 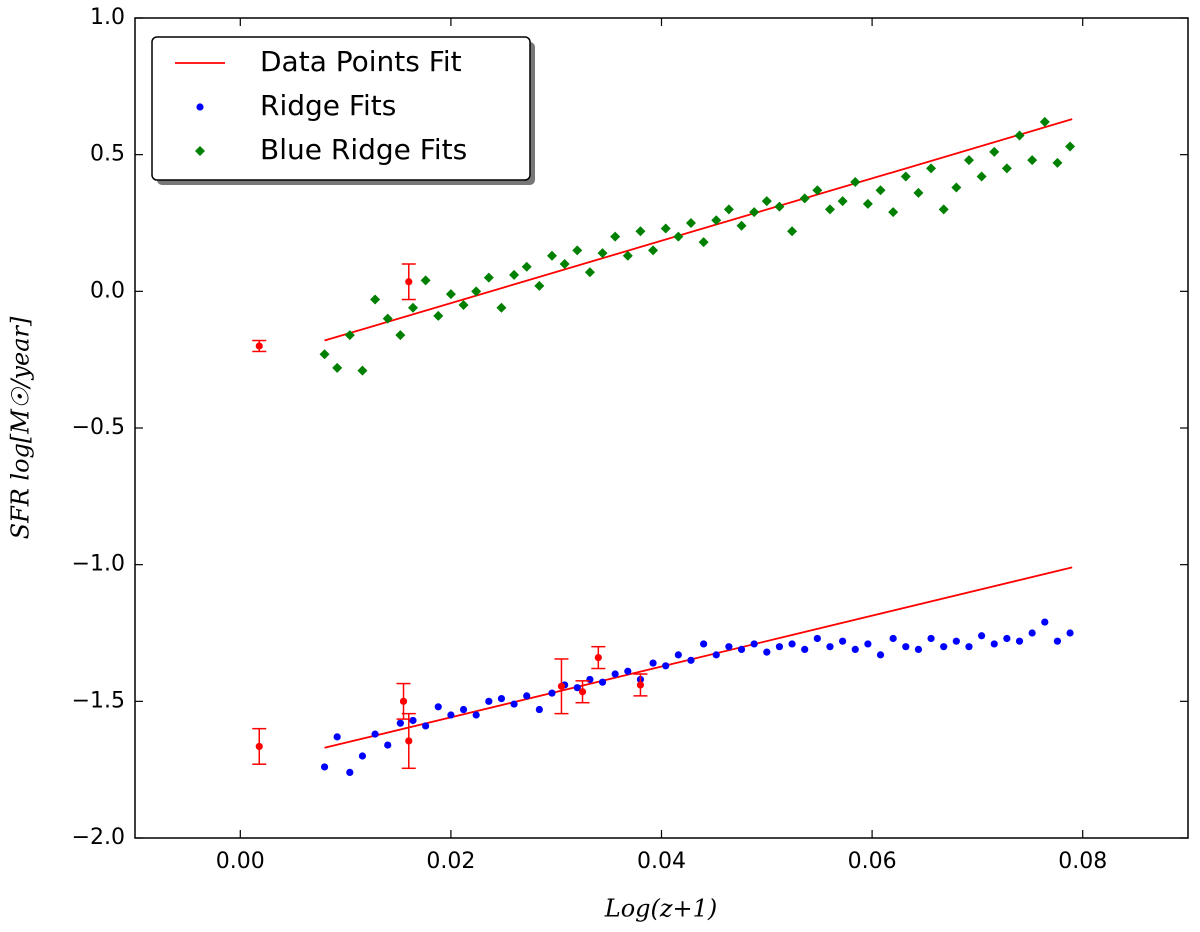 What do you see at coordinates (361, 61) in the screenshot?
I see `legend-label: Data Points Fit` at bounding box center [361, 61].